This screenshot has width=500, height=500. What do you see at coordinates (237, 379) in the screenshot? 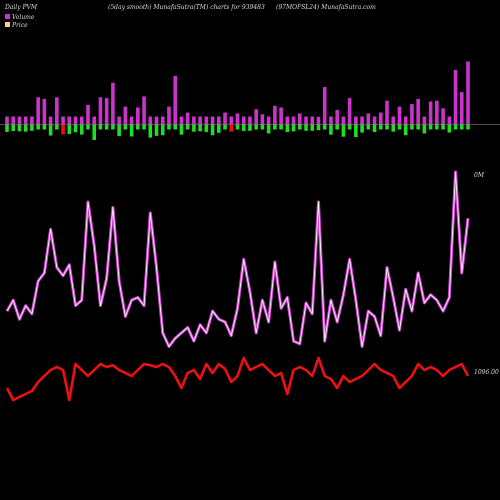
I see `price-line` at bounding box center [237, 379].